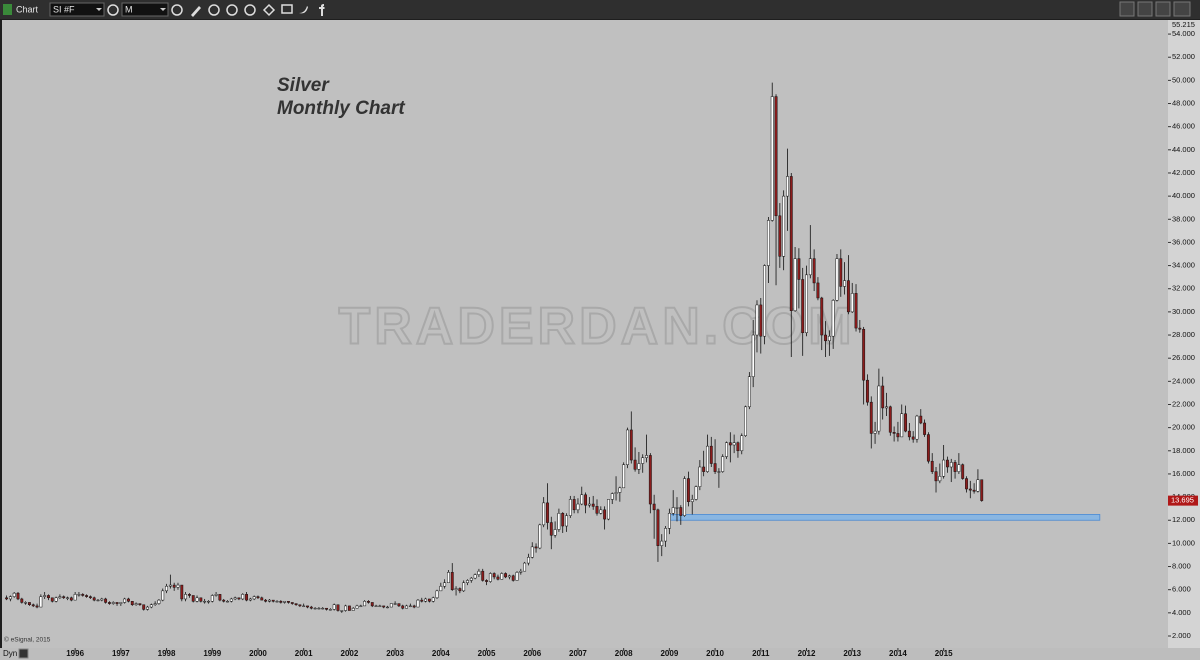 This screenshot has height=660, width=1200. Describe the element at coordinates (1183, 79) in the screenshot. I see `y-tick-label: 50.000` at that location.